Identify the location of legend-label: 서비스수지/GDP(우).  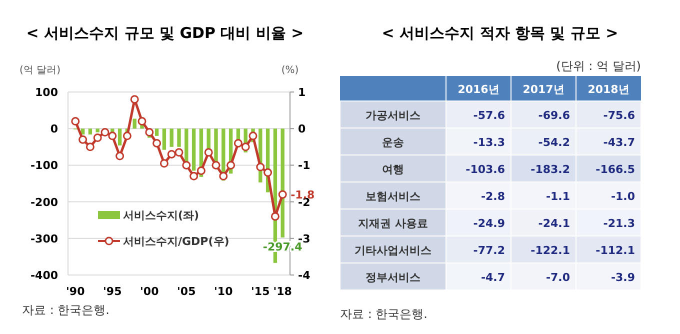
(176, 241).